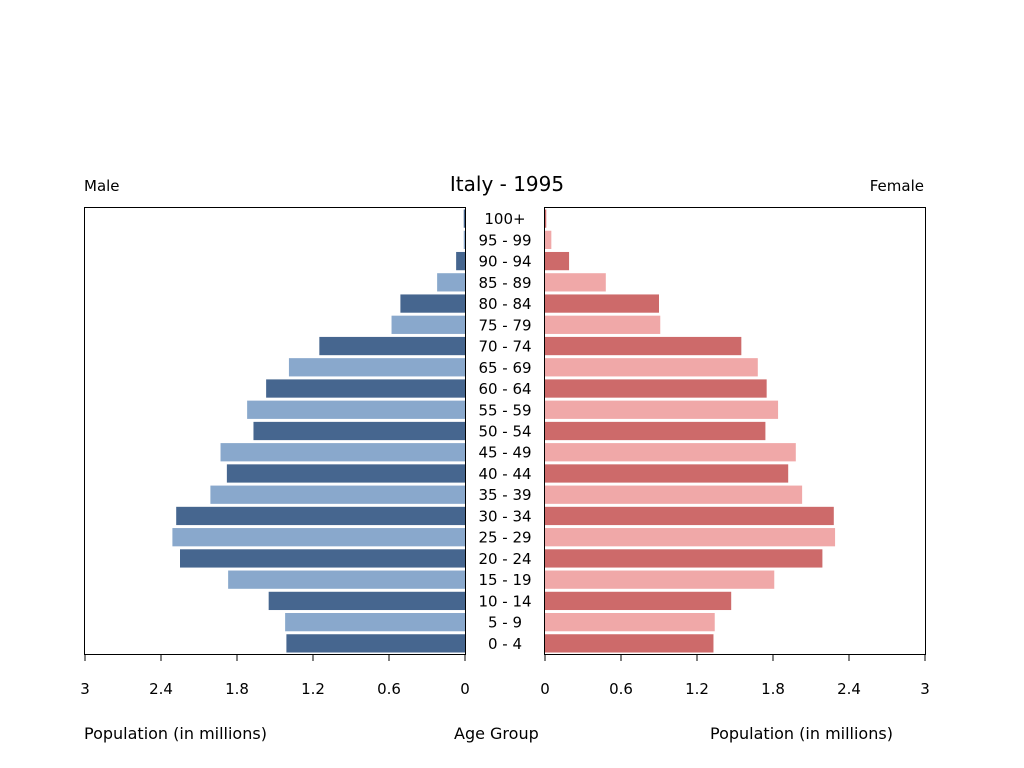 Image resolution: width=1024 pixels, height=768 pixels. I want to click on female-tick-label: 1.2, so click(697, 689).